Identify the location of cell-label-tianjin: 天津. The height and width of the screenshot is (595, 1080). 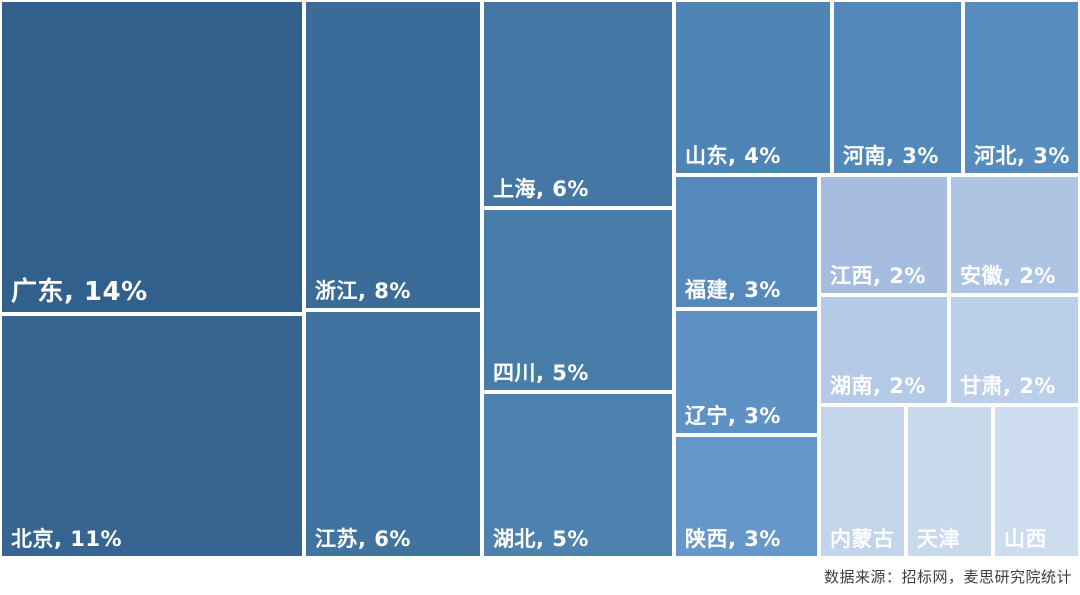
(938, 538).